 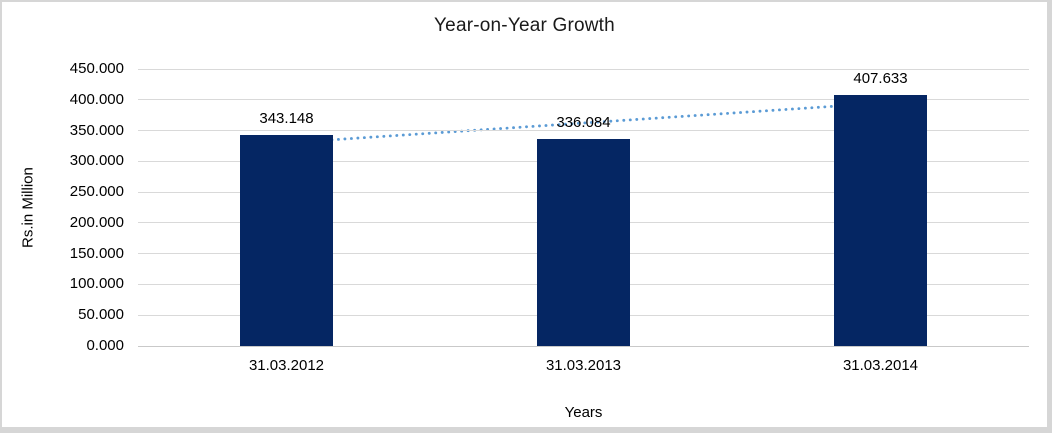 I want to click on x-axis-line, so click(x=583, y=346).